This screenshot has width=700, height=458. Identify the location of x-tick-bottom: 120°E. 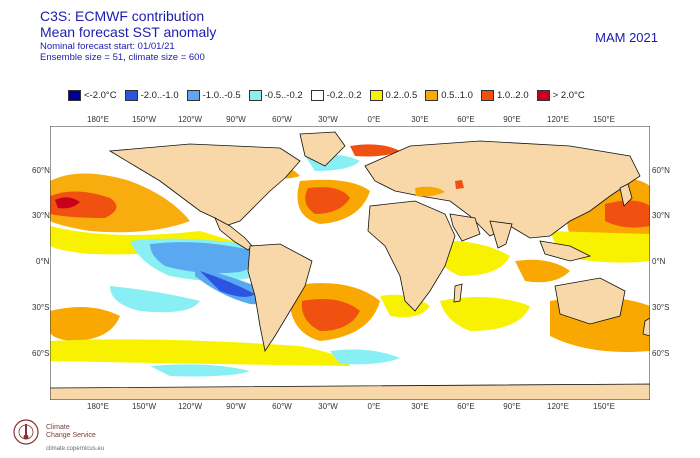
(558, 406).